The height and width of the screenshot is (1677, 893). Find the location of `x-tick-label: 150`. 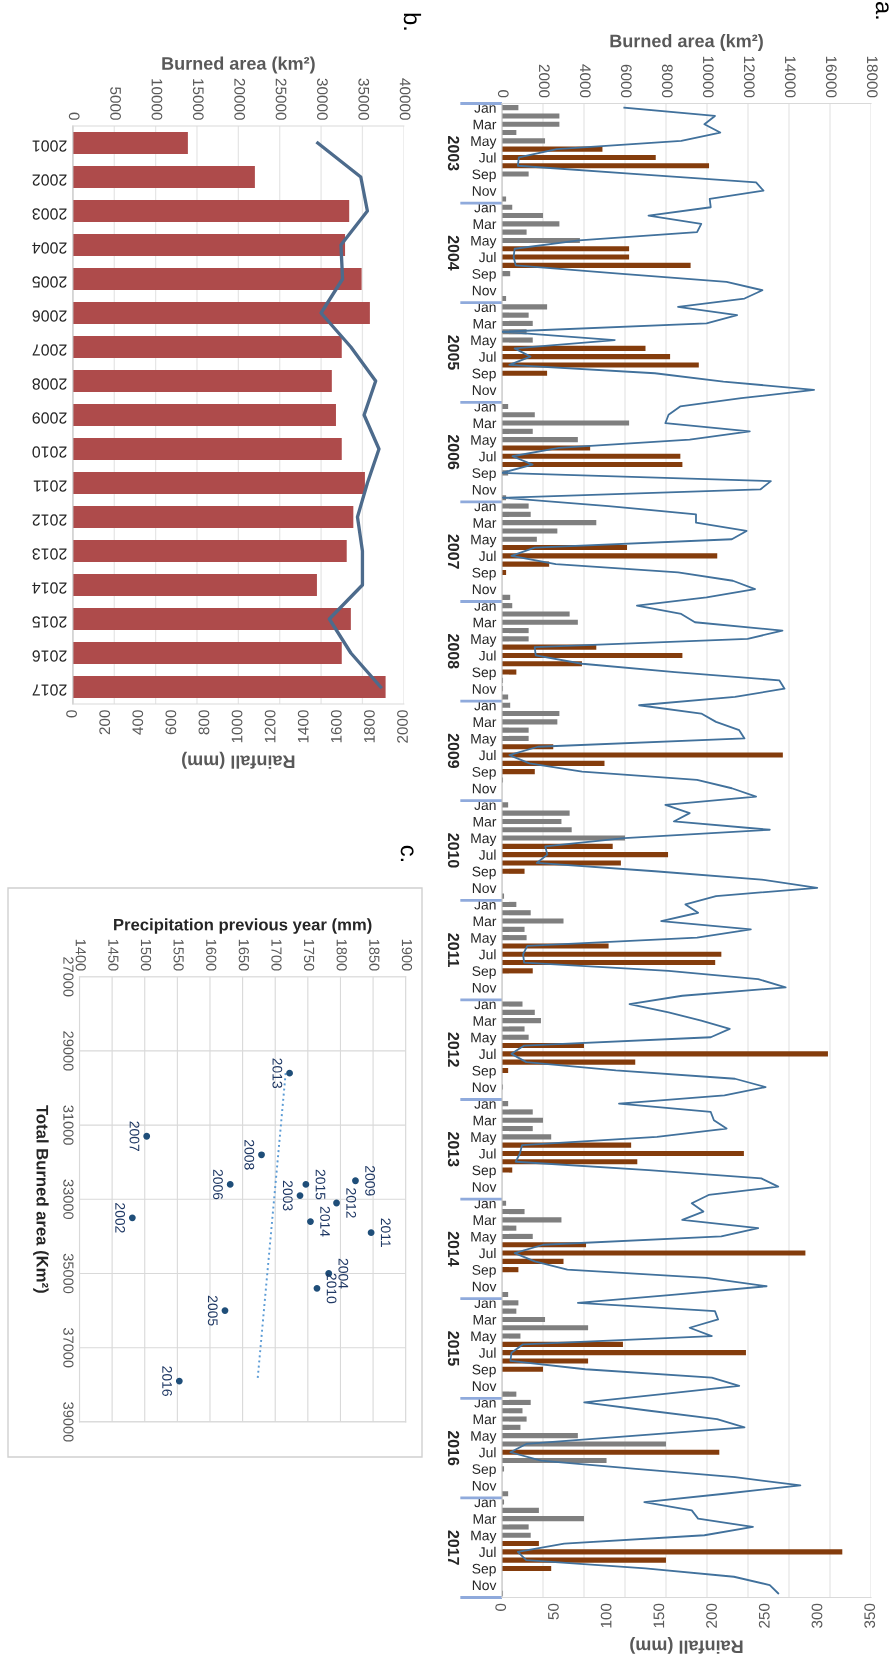

x-tick-label: 150 is located at coordinates (659, 1615).